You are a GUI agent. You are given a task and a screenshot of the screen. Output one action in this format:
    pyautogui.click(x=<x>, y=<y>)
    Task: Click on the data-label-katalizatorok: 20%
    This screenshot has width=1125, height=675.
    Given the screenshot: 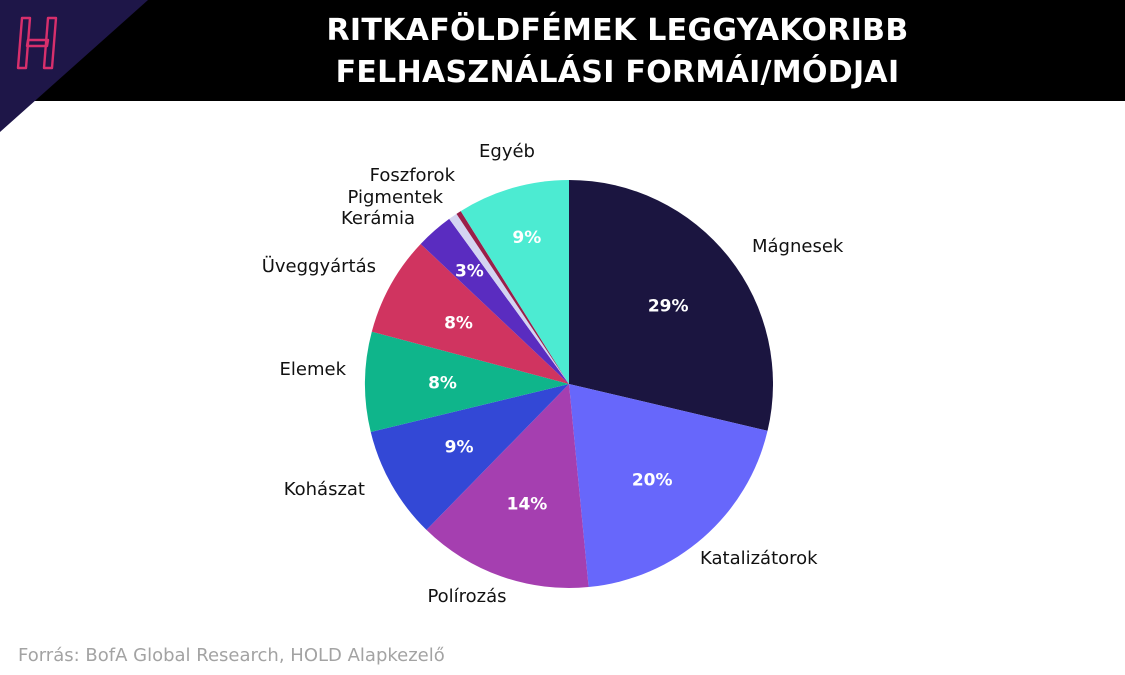 What is the action you would take?
    pyautogui.click(x=652, y=480)
    